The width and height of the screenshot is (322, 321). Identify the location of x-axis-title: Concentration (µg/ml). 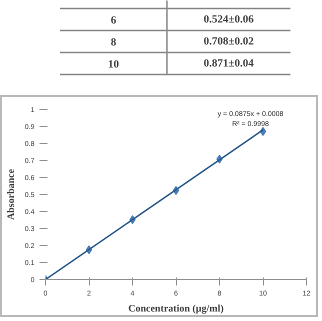
(176, 309).